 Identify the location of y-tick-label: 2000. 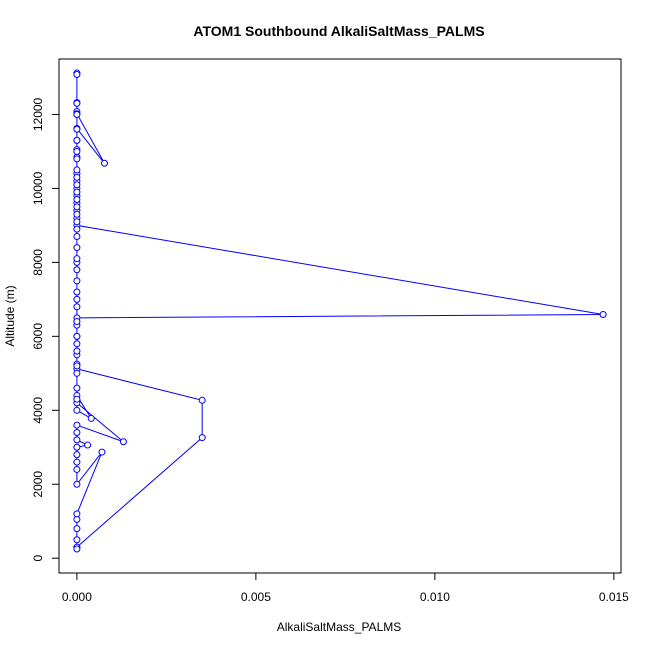
(38, 484).